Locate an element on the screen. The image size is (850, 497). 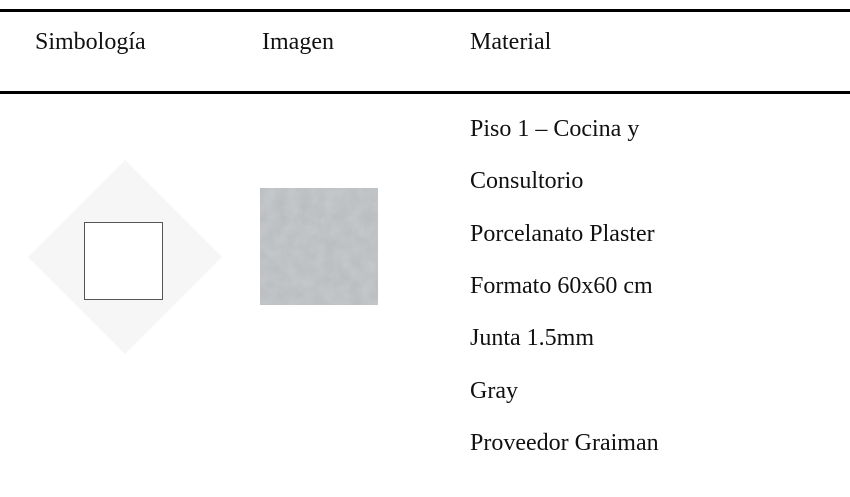
material-line: Gray is located at coordinates (494, 390).